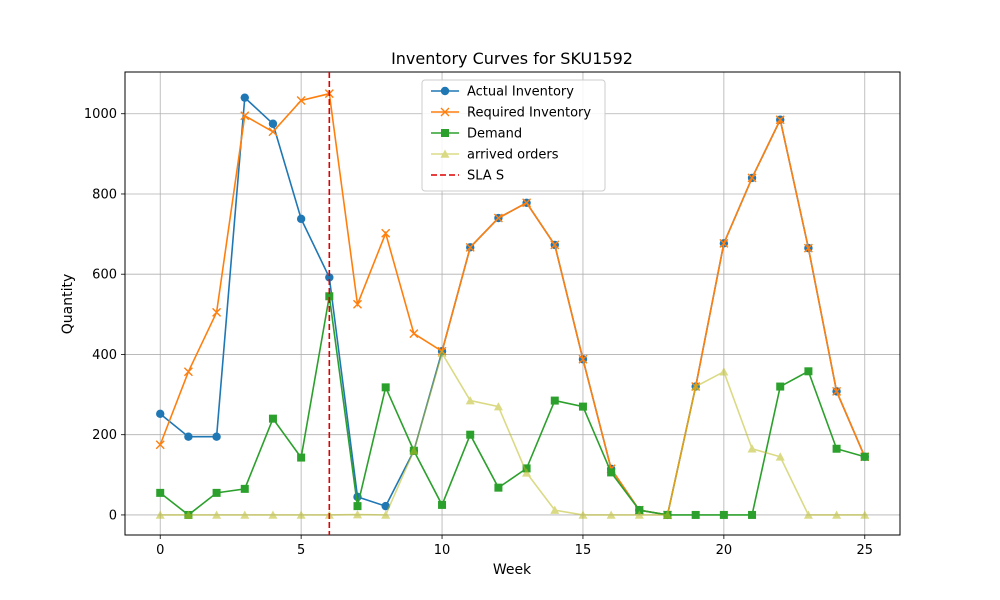 The image size is (1000, 600). What do you see at coordinates (68, 304) in the screenshot?
I see `y-axis-label: Quantity` at bounding box center [68, 304].